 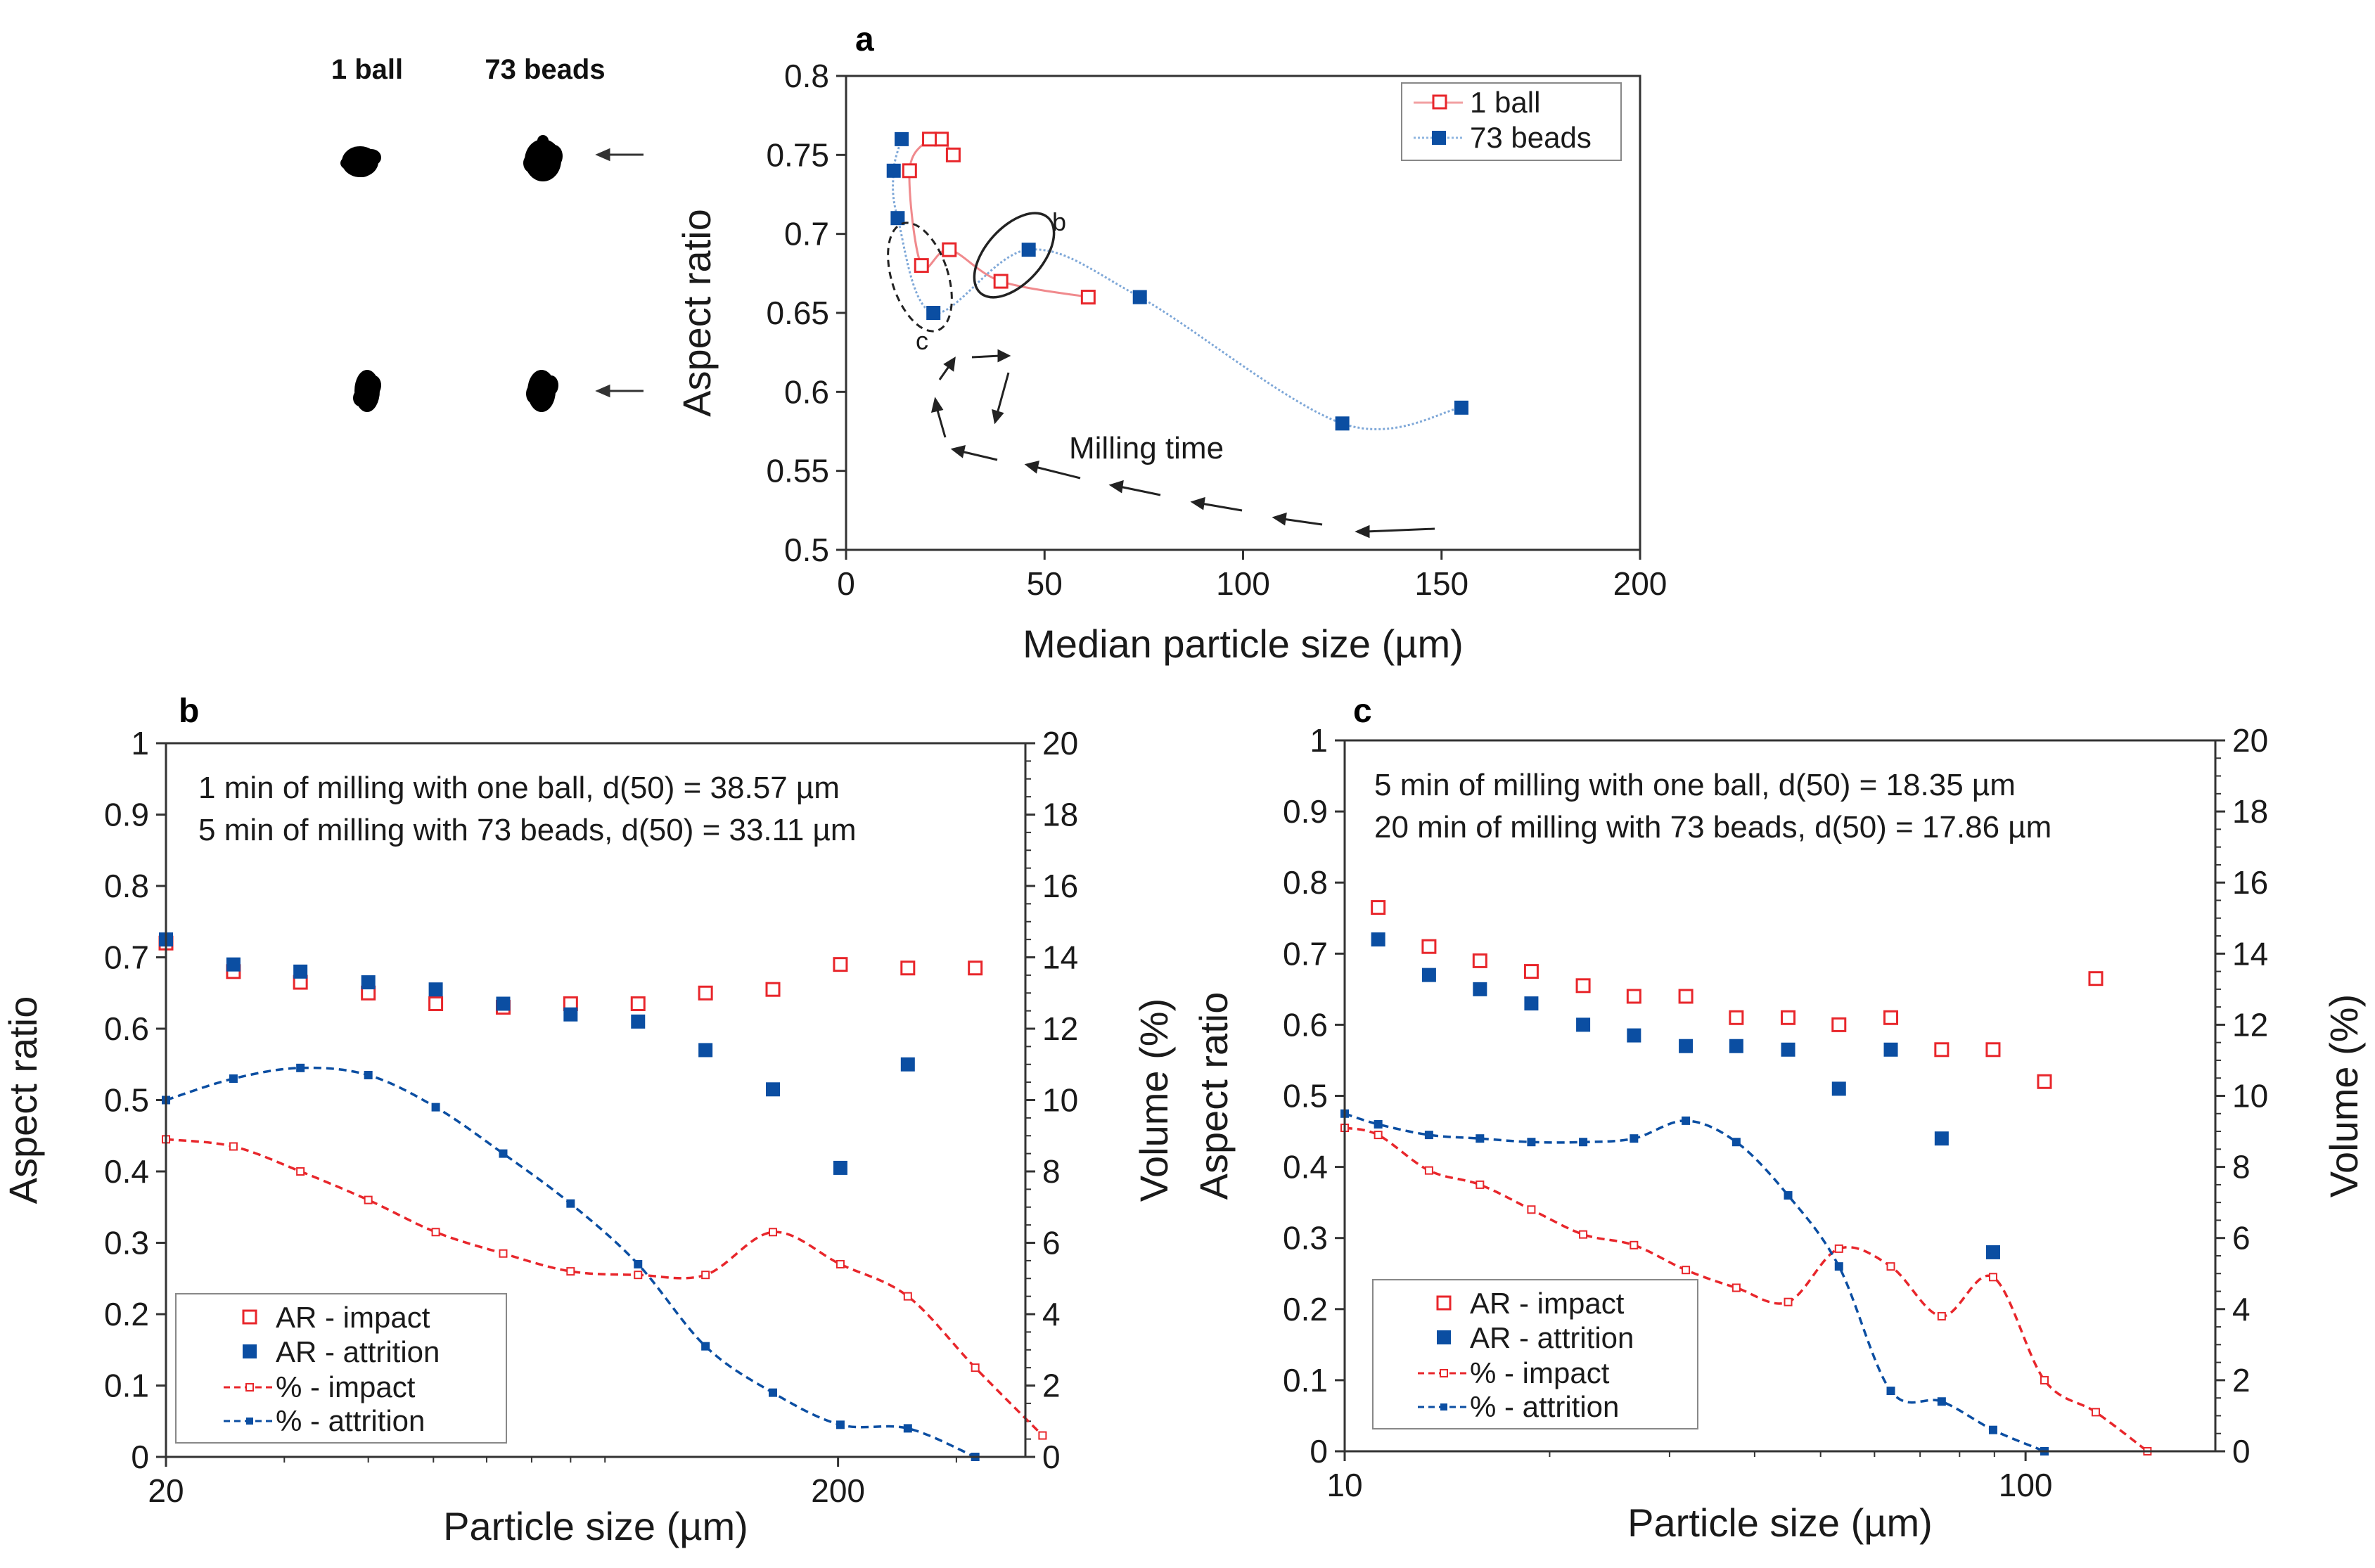 I want to click on panel-a-milling-time-label: Milling time, so click(x=1146, y=448).